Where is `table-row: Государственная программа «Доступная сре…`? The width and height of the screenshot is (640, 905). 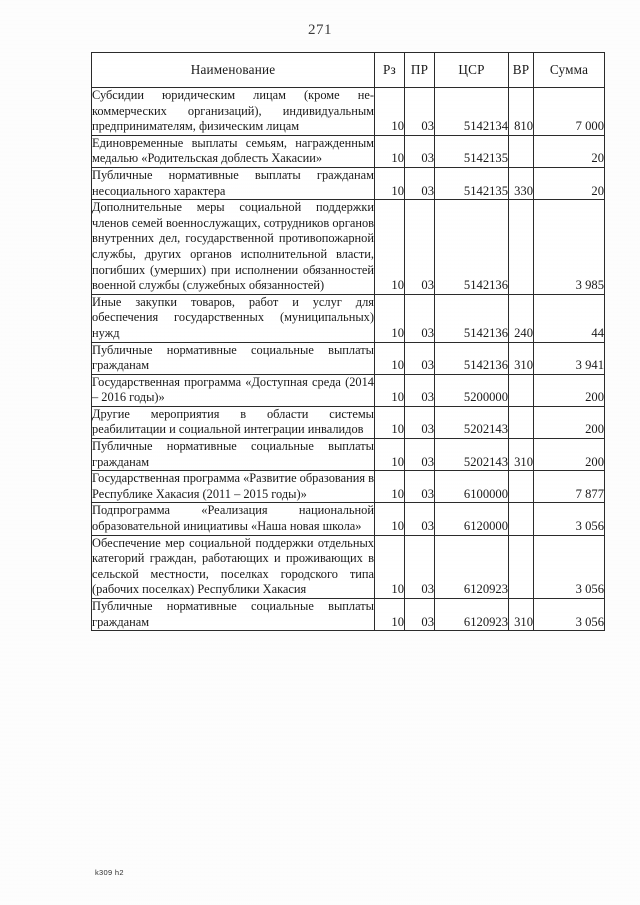
table-row: Государственная программа «Доступная сре… is located at coordinates (348, 390).